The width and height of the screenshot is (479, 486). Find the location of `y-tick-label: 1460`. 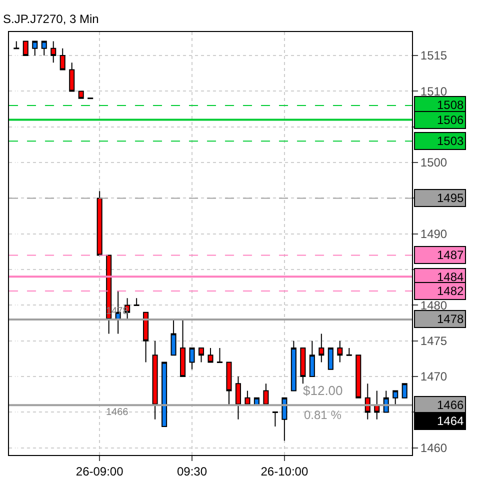

y-tick-label: 1460 is located at coordinates (434, 448).